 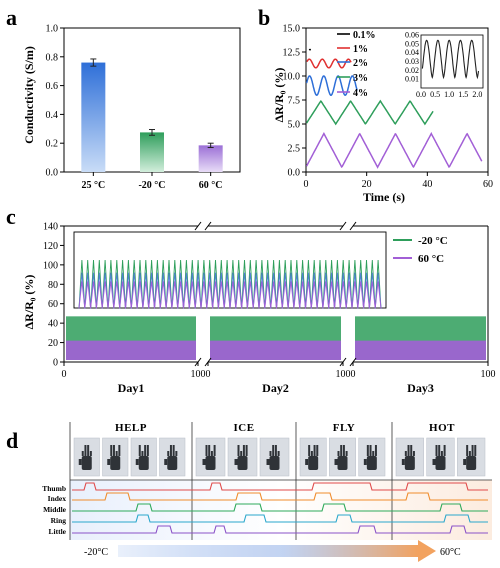 I want to click on finger-label-0: Thumb, so click(x=54, y=488).